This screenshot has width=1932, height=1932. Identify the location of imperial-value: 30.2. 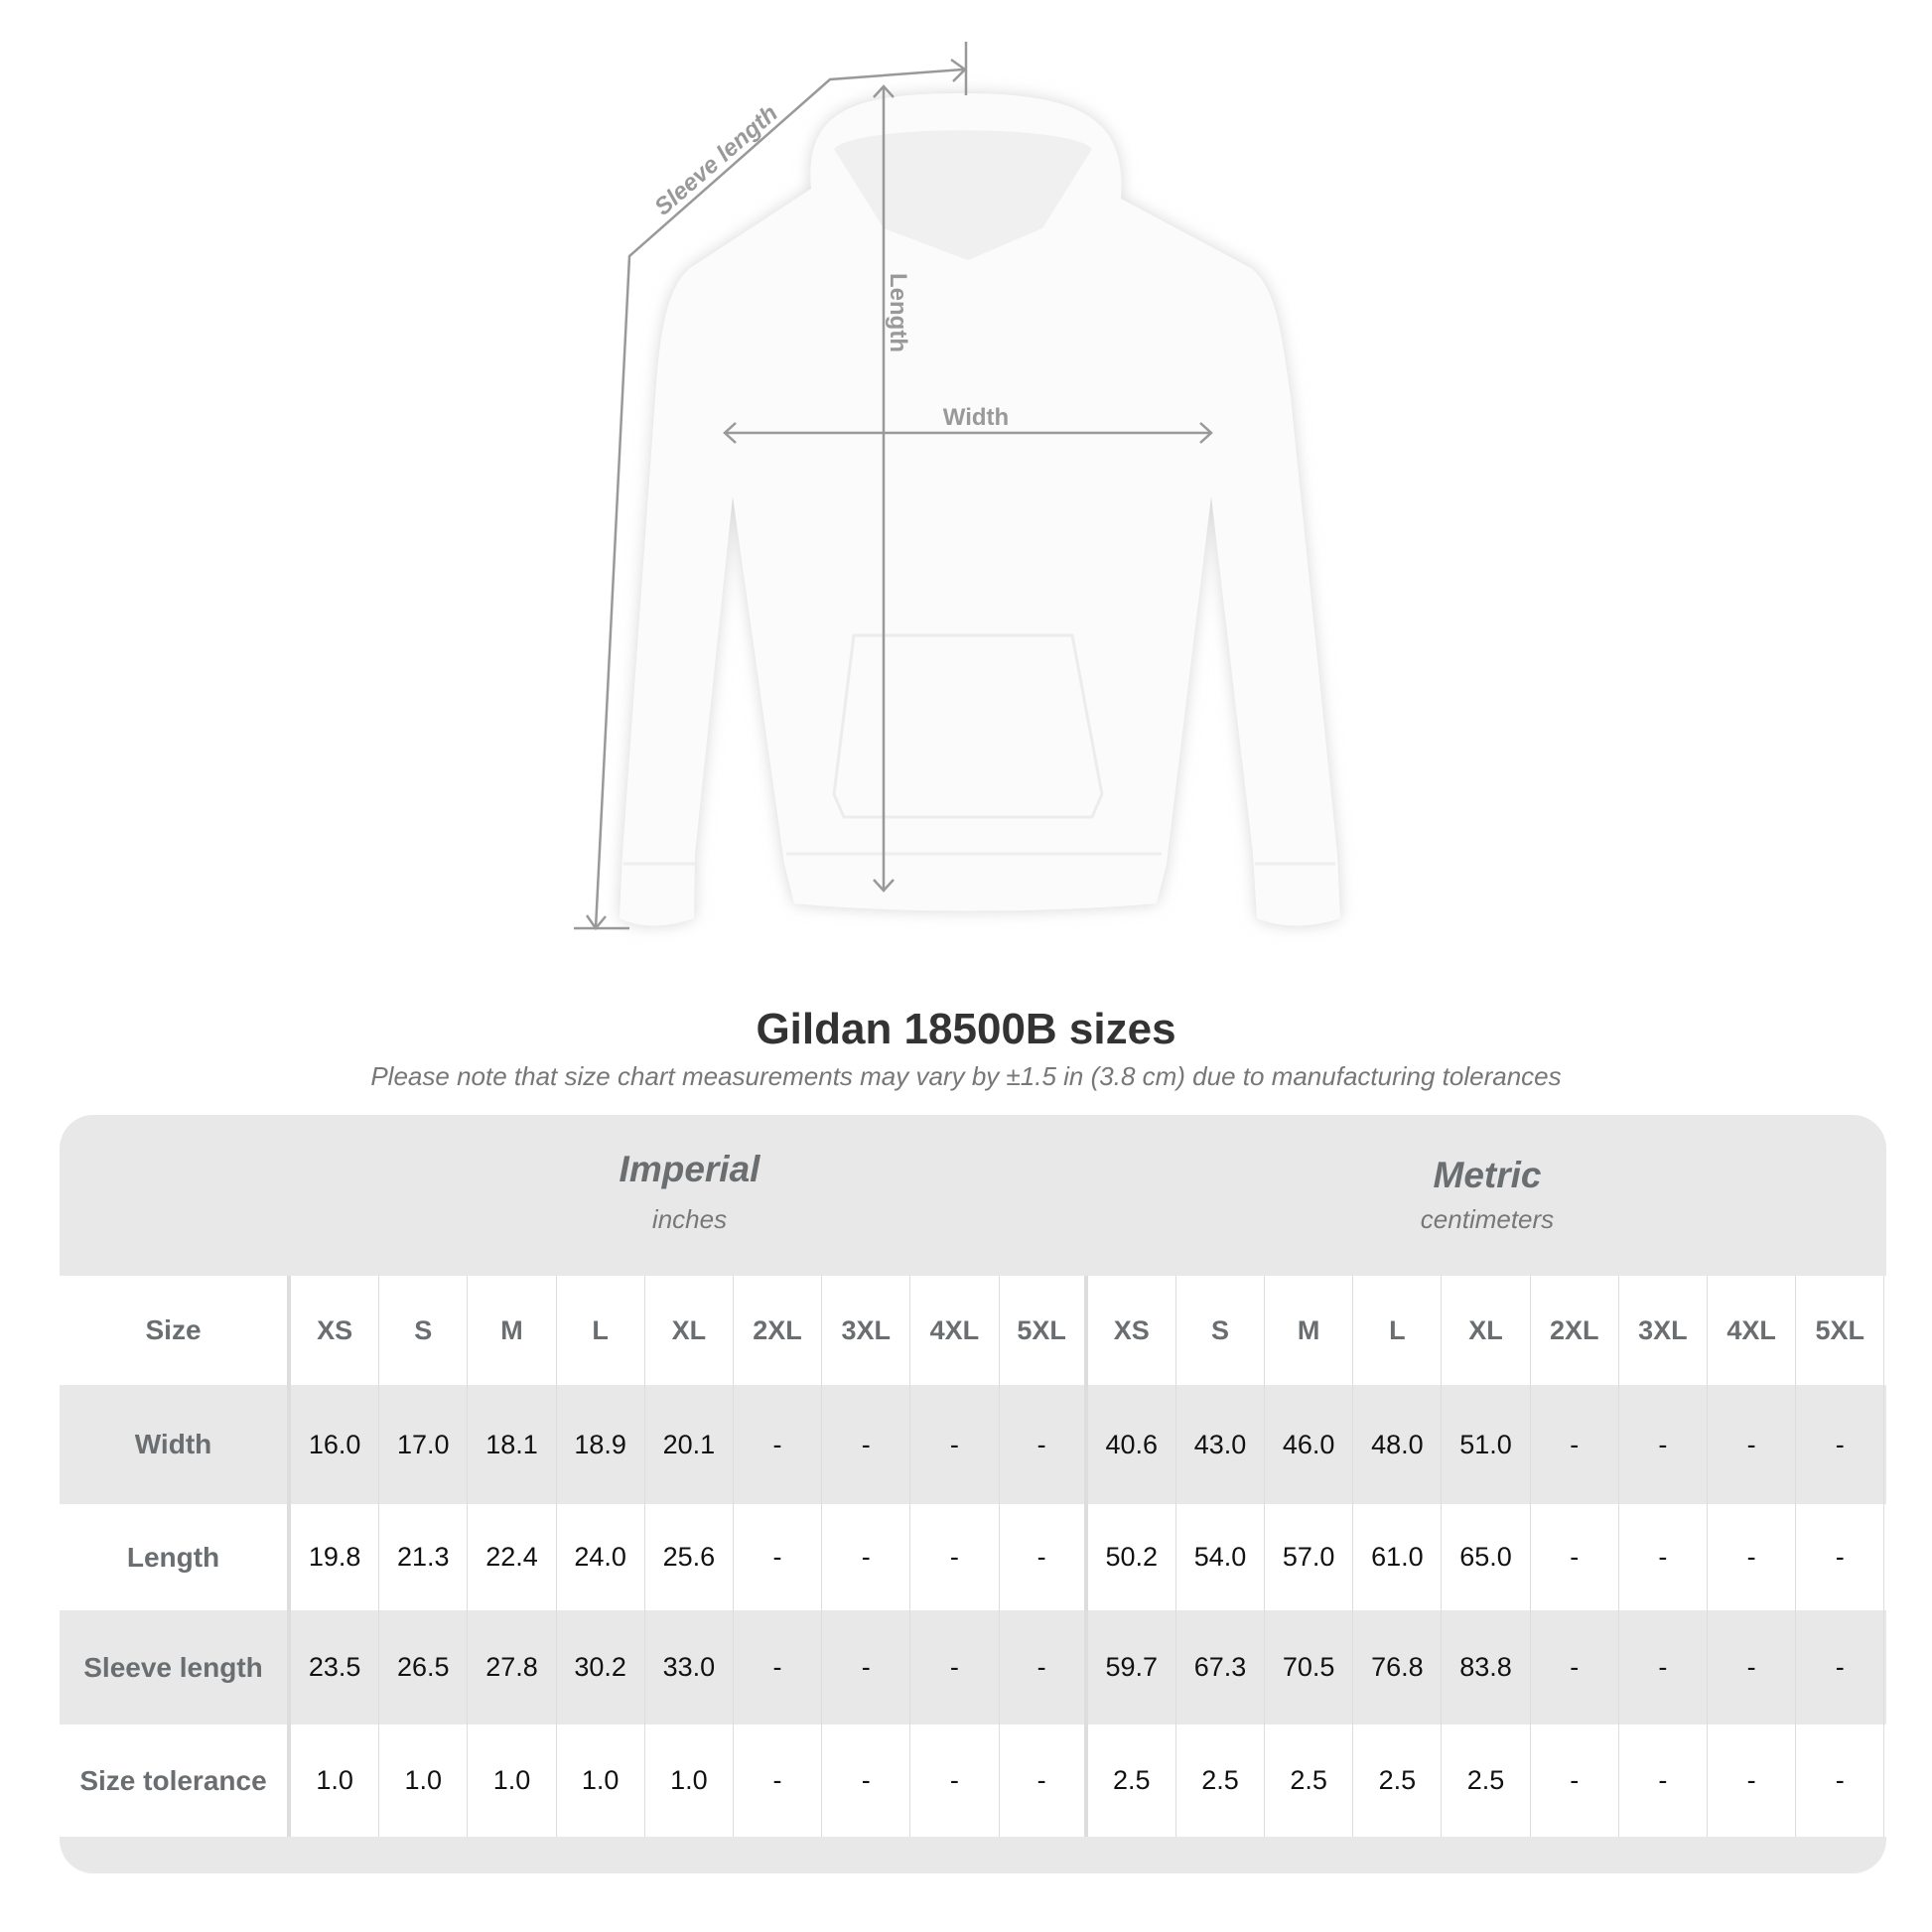
(601, 1668).